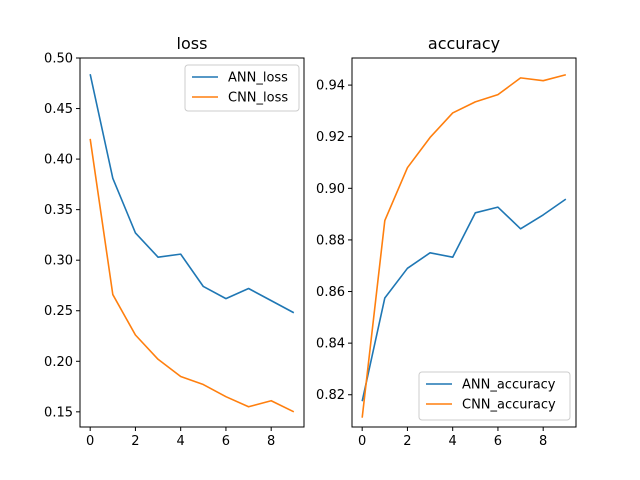 The width and height of the screenshot is (640, 480). I want to click on legend-label: ANN_accuracy, so click(509, 385).